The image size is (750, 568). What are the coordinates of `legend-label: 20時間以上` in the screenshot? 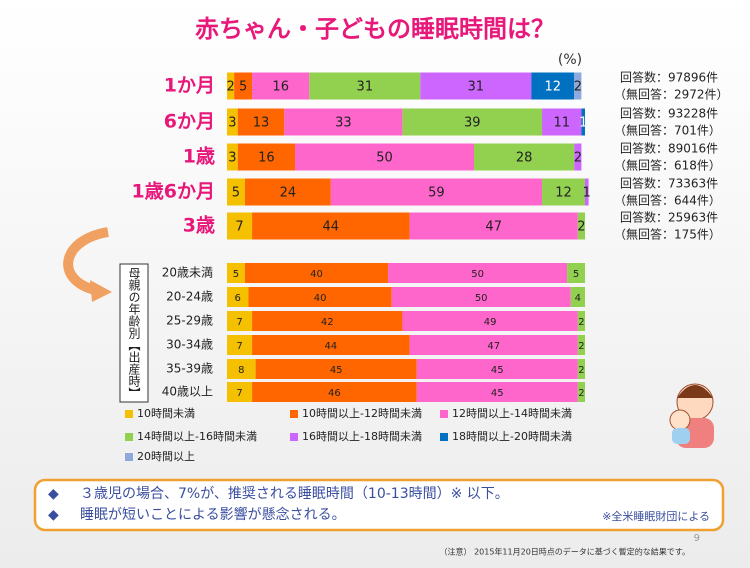 It's located at (166, 456).